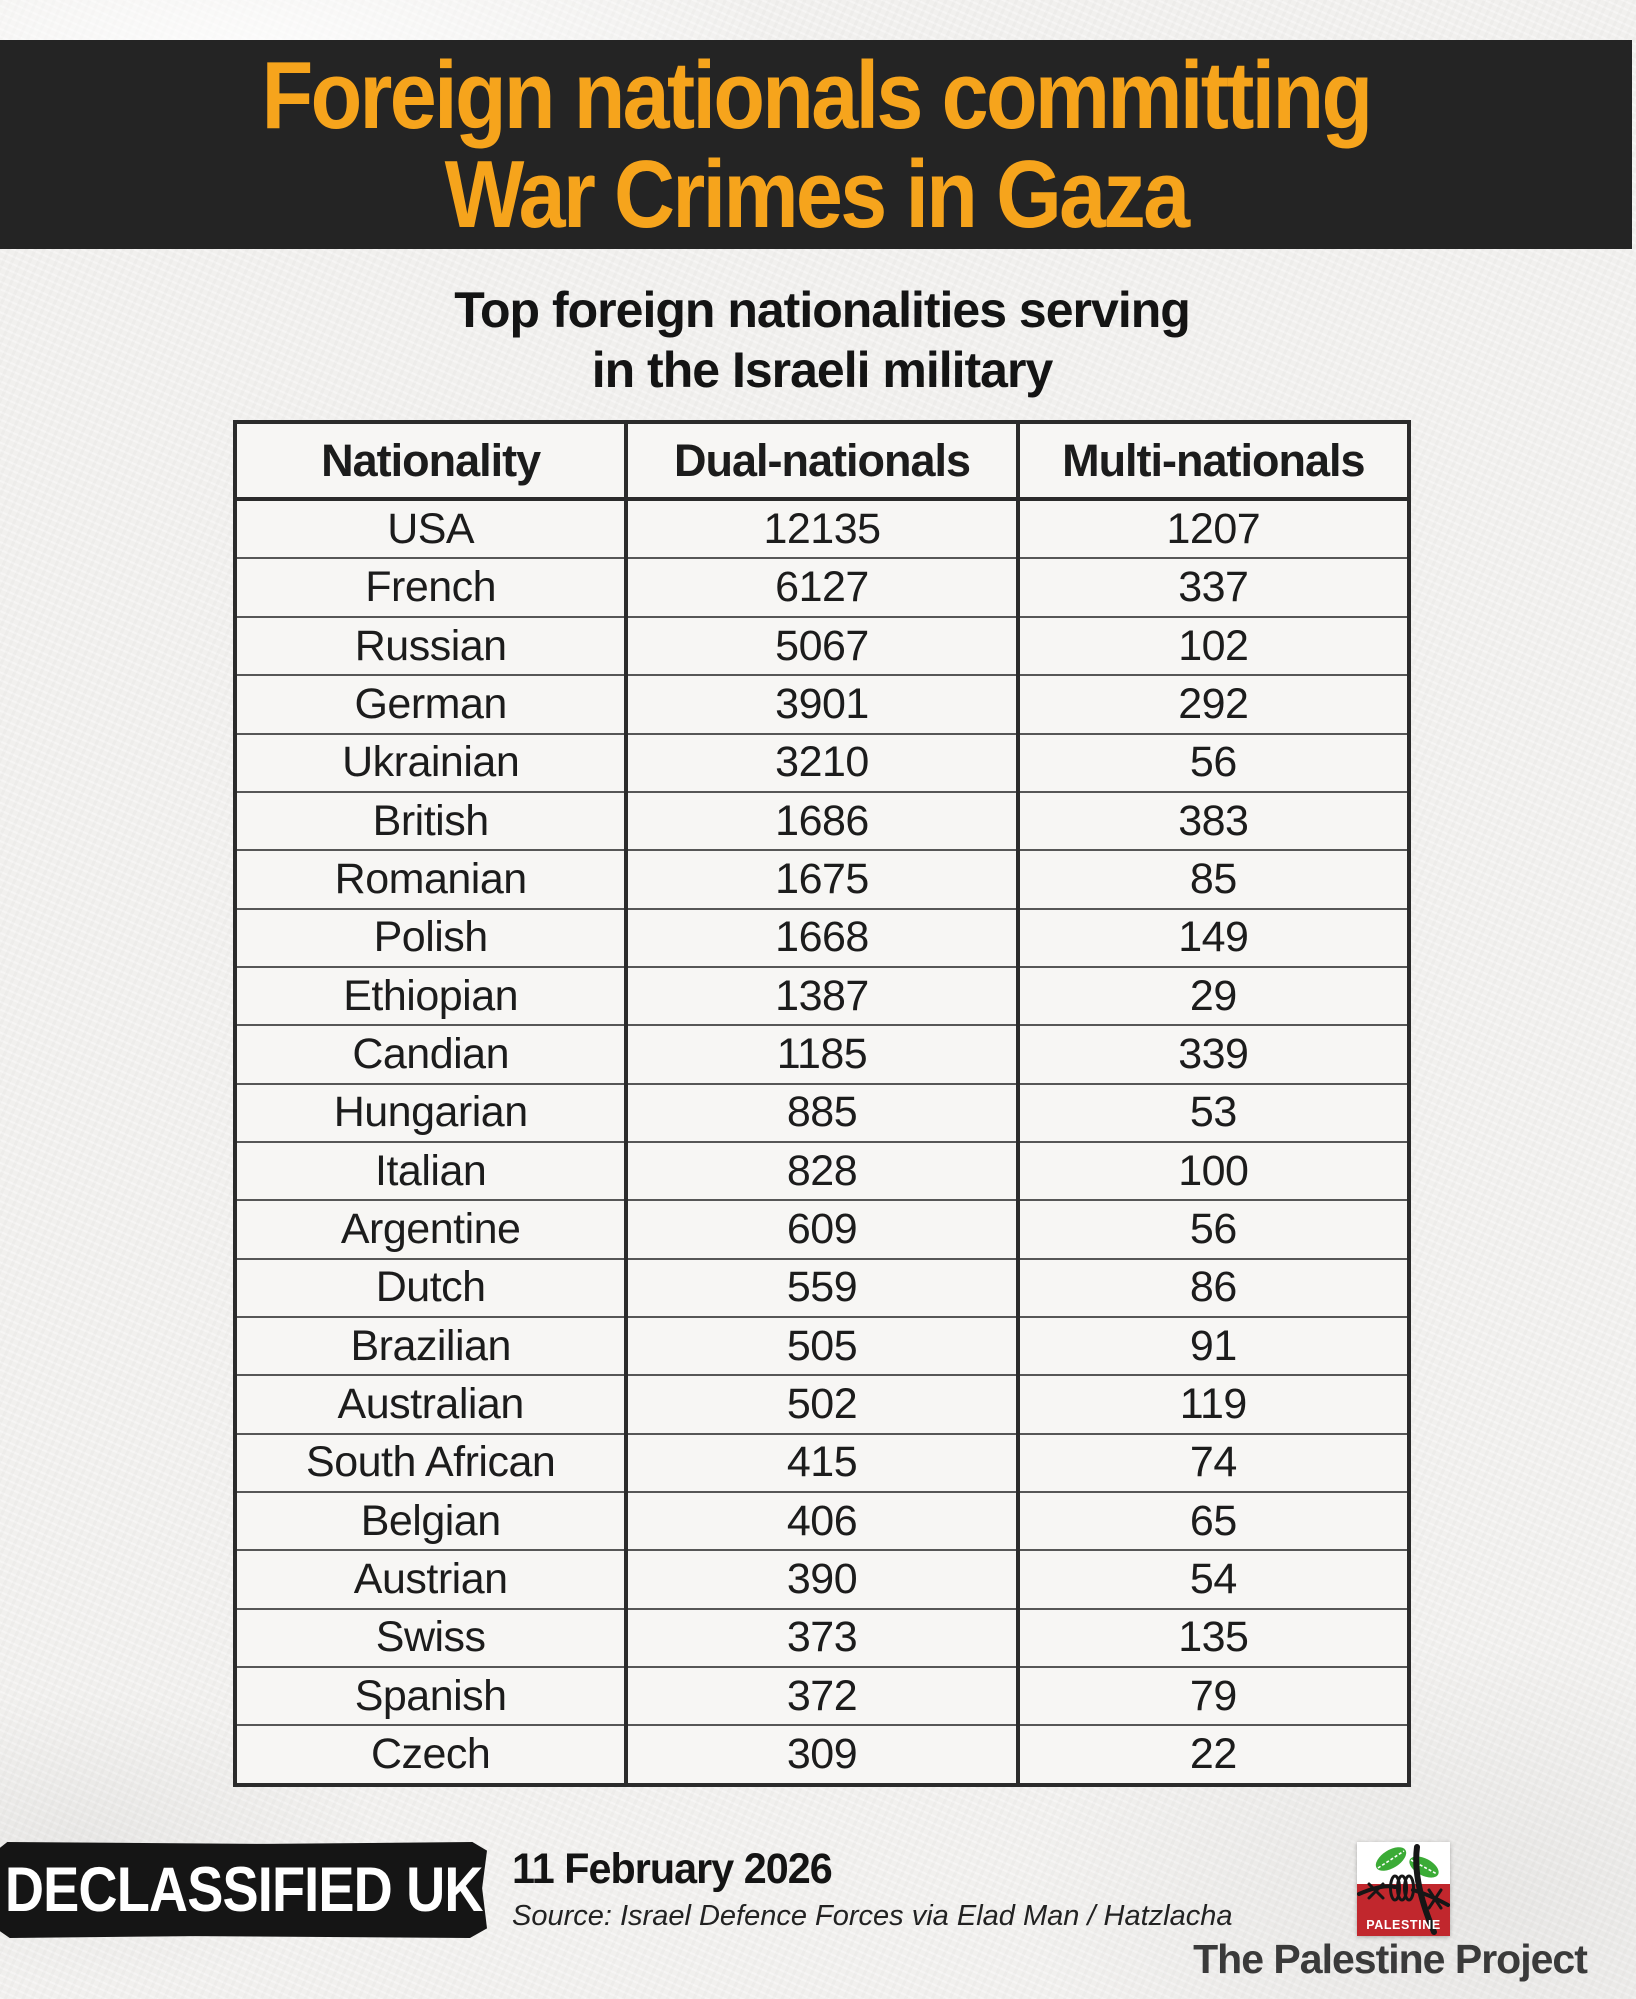  I want to click on cell-multi-nationals: 135, so click(1212, 1637).